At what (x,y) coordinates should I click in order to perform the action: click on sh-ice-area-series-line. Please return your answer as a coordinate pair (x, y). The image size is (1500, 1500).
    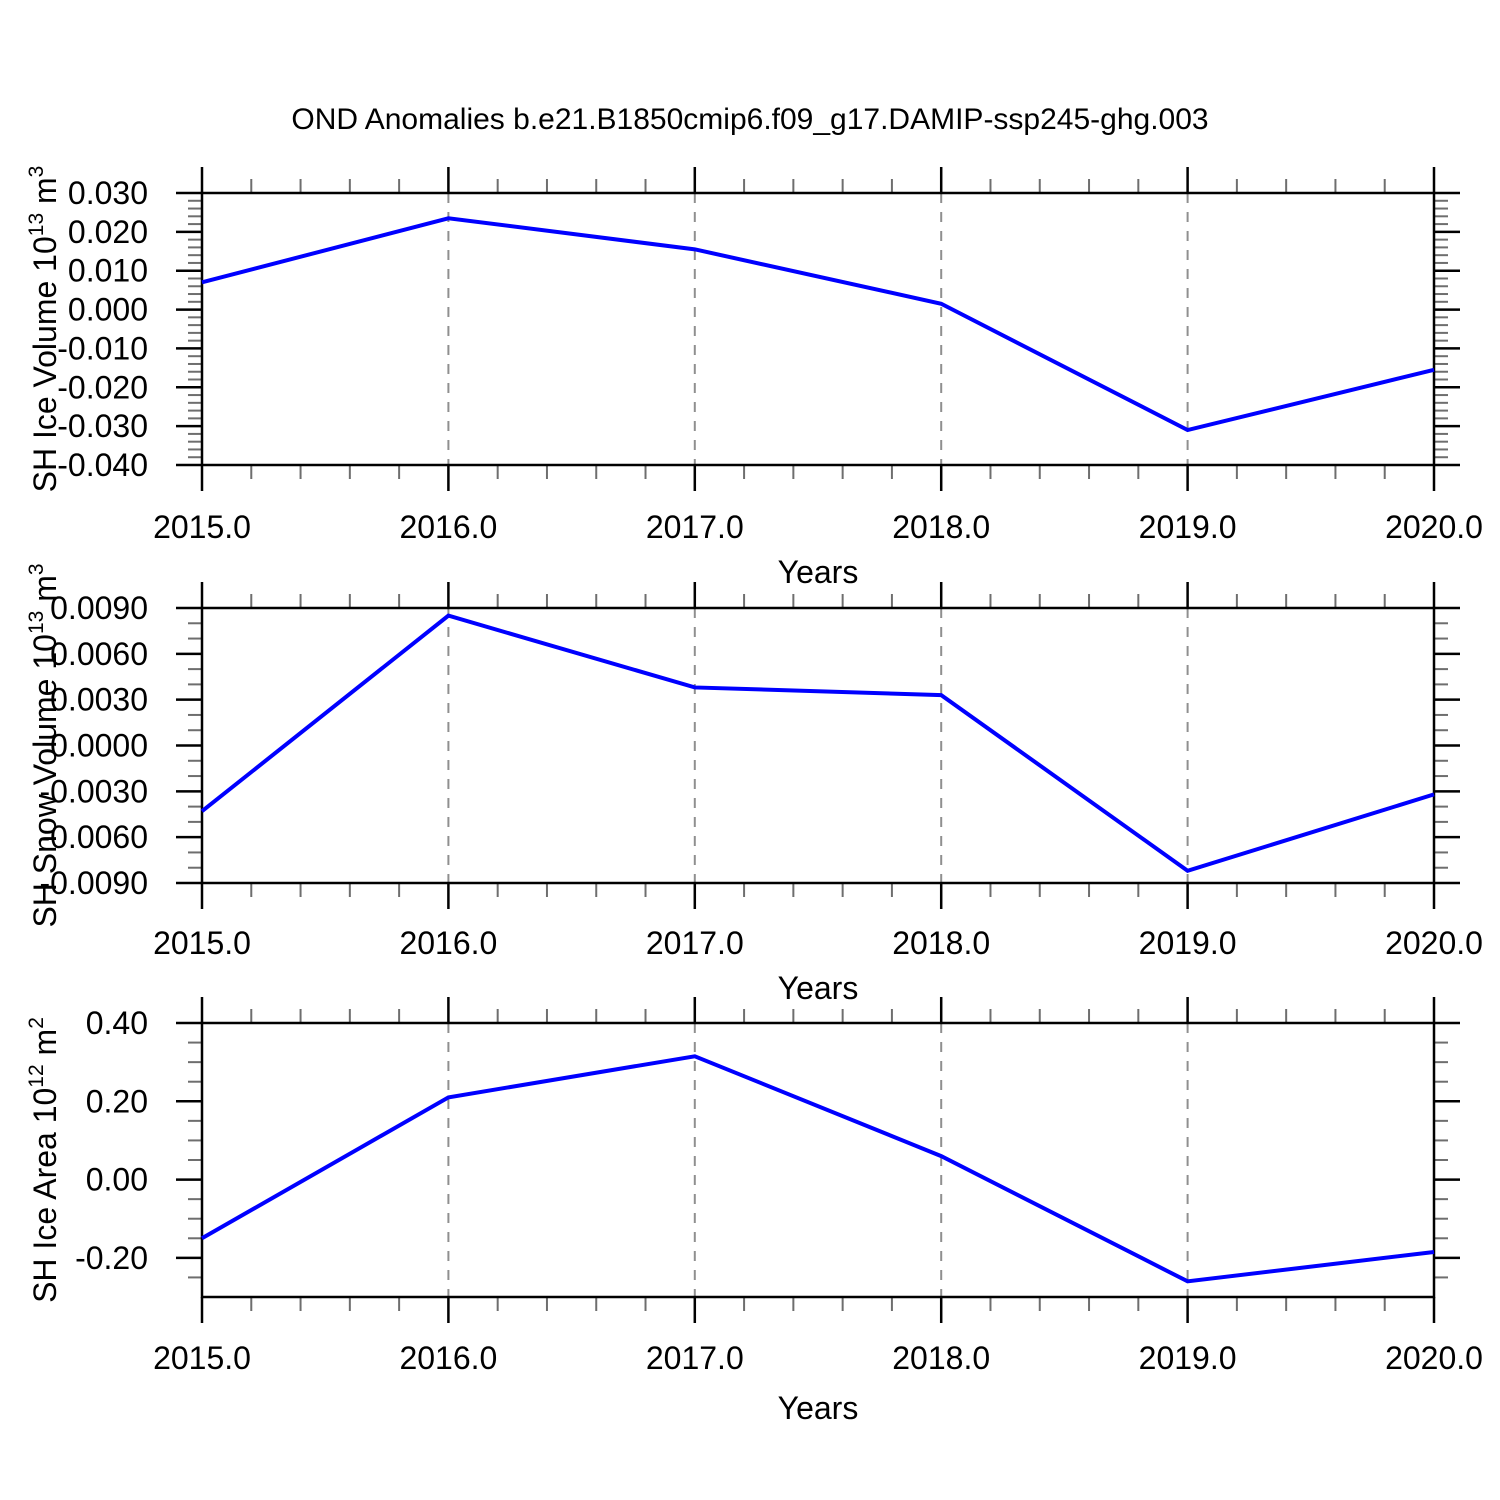
    Looking at the image, I should click on (818, 1169).